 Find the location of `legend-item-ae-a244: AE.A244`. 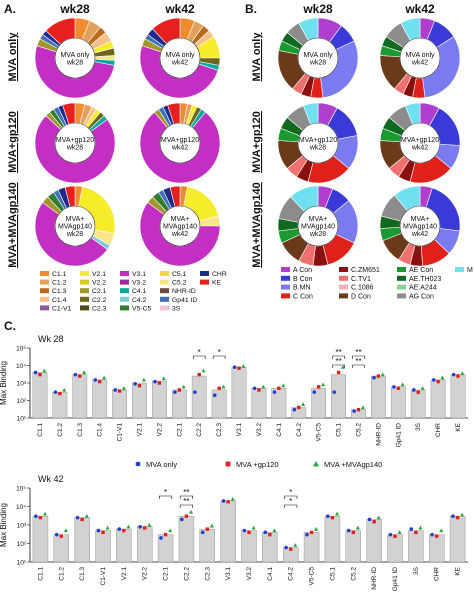

legend-item-ae-a244: AE.A244 is located at coordinates (417, 288).